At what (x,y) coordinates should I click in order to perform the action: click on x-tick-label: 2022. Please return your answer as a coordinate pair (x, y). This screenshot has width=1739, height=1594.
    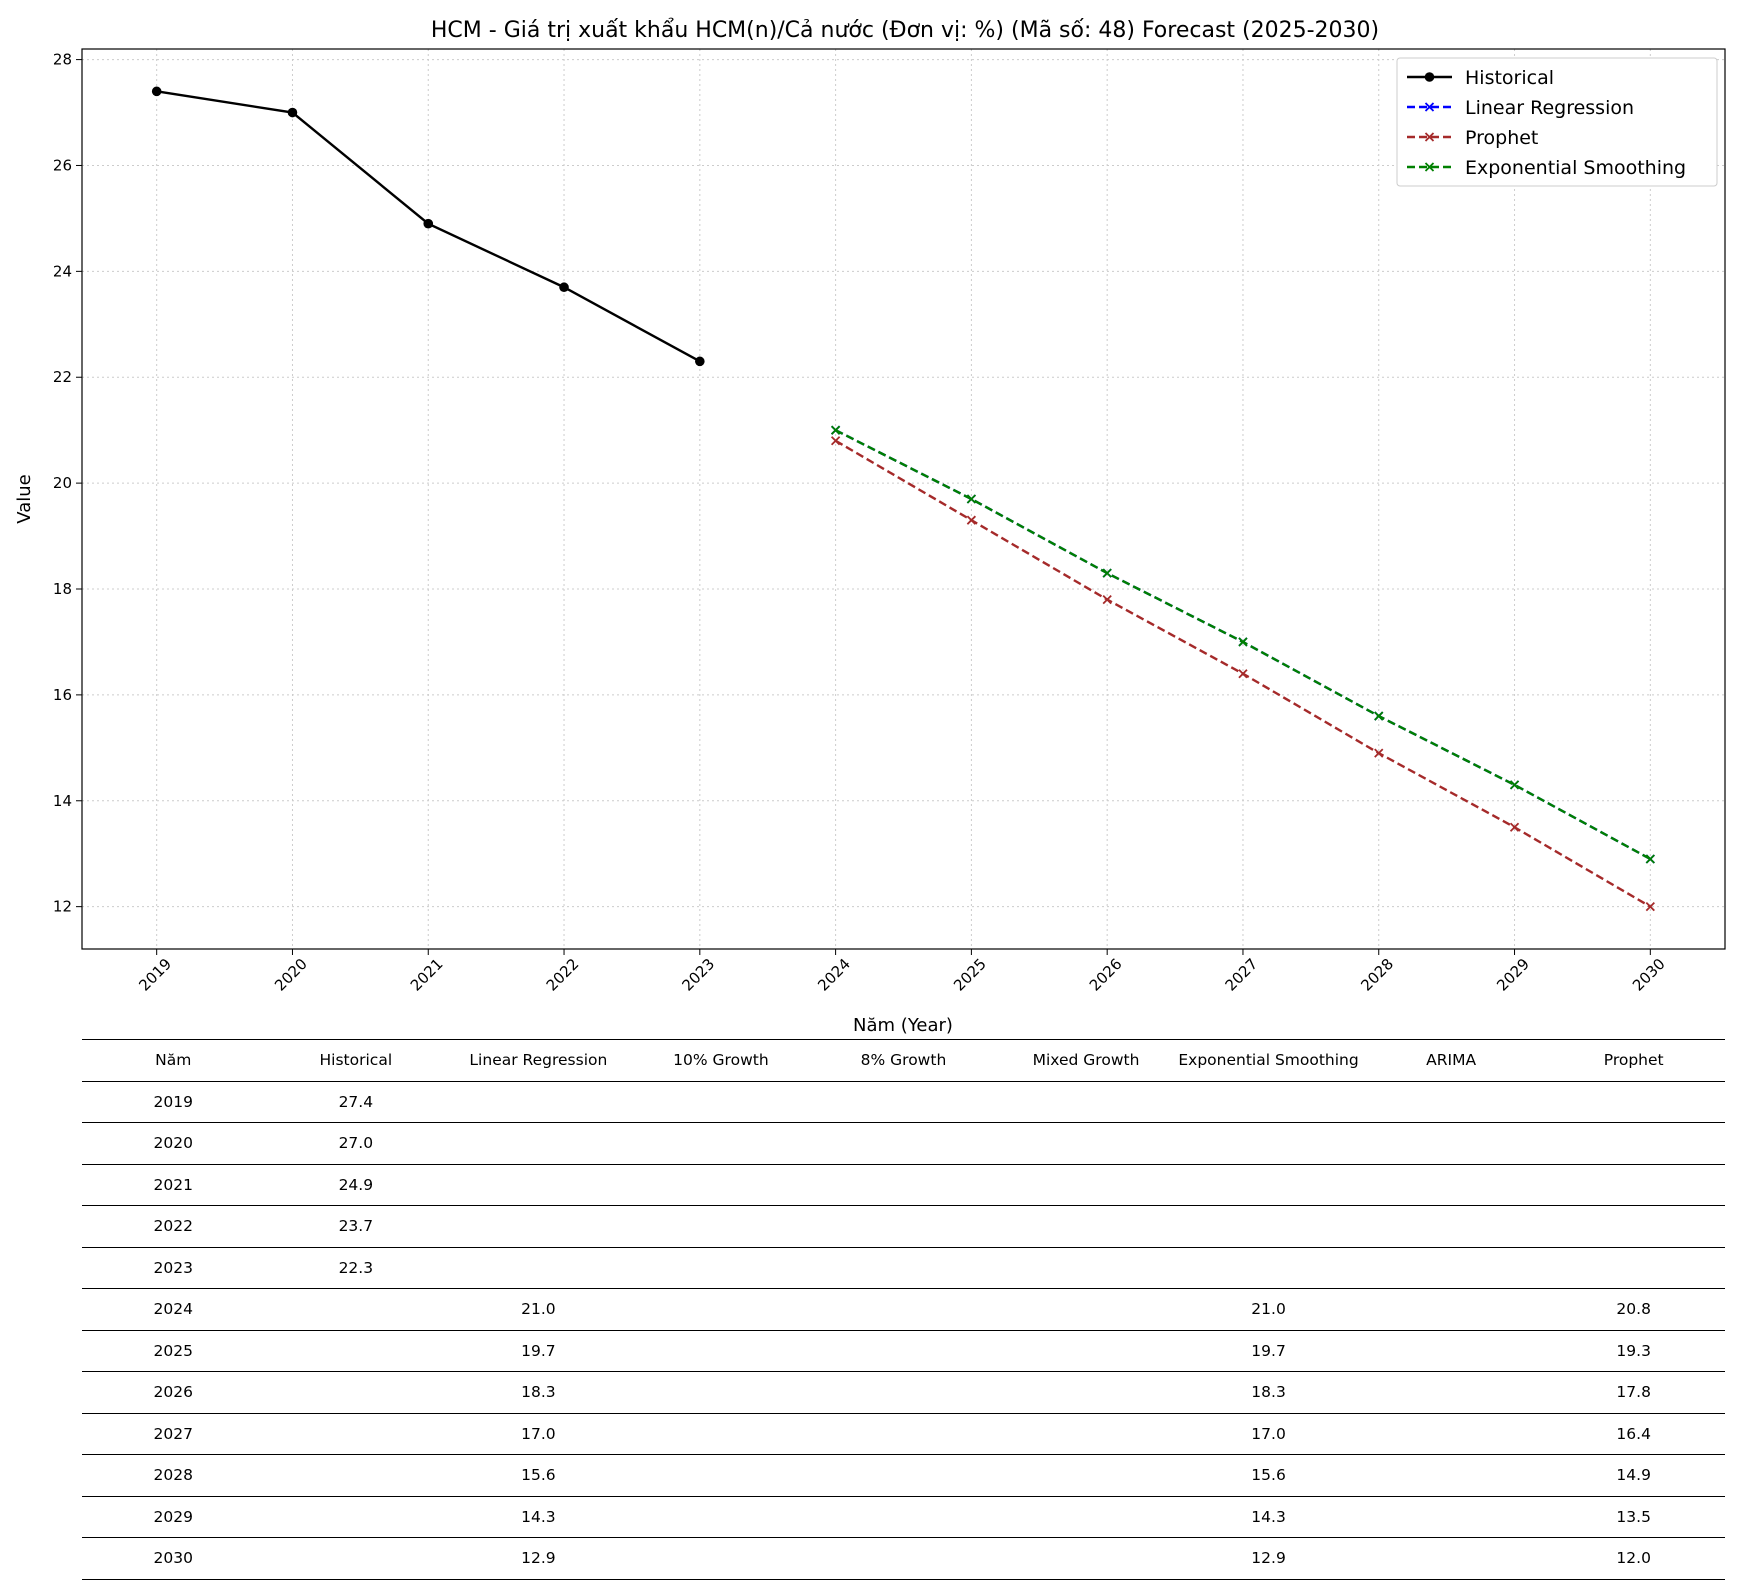
    Looking at the image, I should click on (563, 975).